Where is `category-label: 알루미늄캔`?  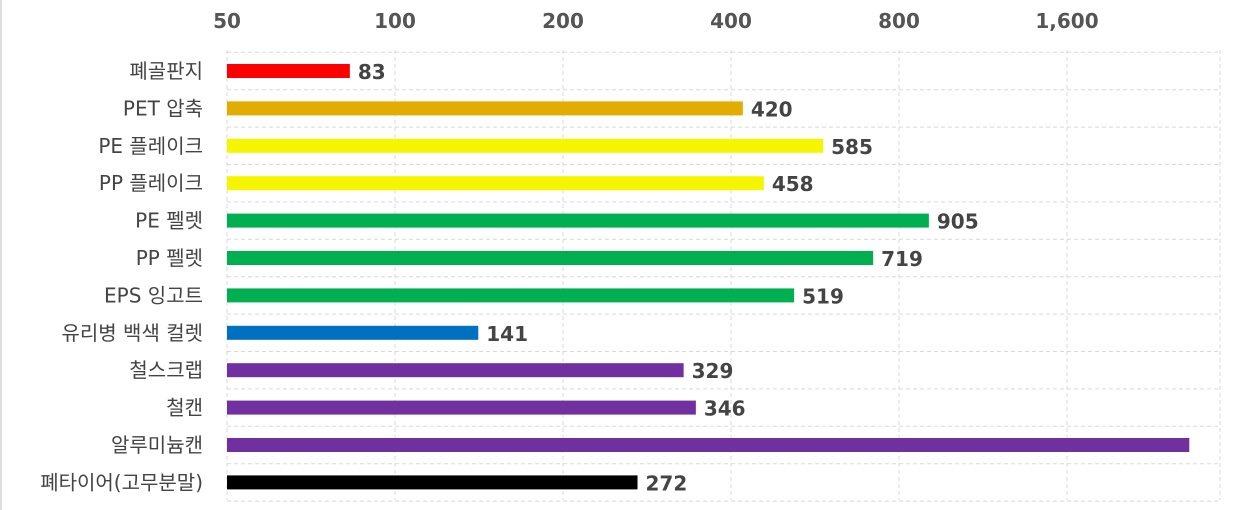
category-label: 알루미늄캔 is located at coordinates (157, 445).